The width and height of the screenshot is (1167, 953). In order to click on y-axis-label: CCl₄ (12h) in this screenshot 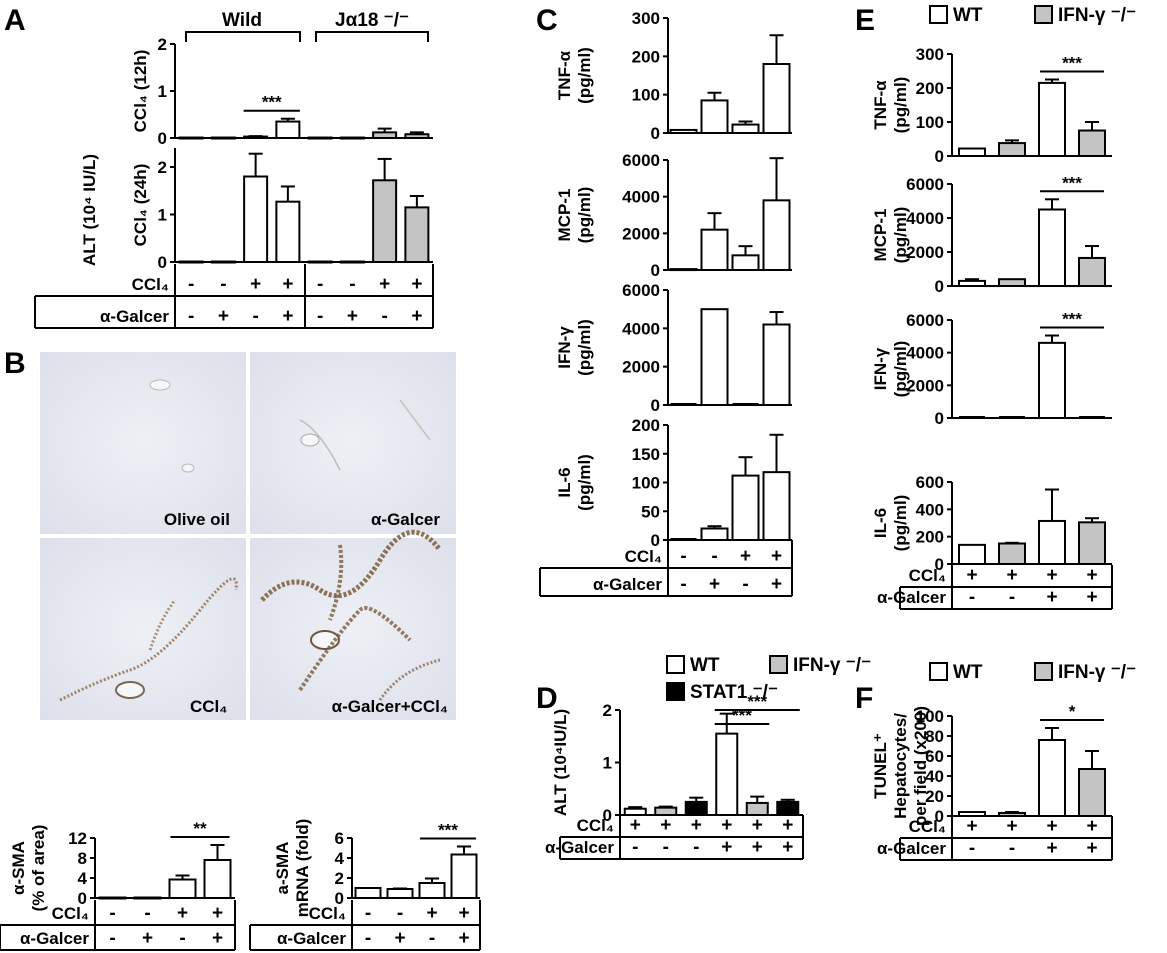, I will do `click(140, 91)`.